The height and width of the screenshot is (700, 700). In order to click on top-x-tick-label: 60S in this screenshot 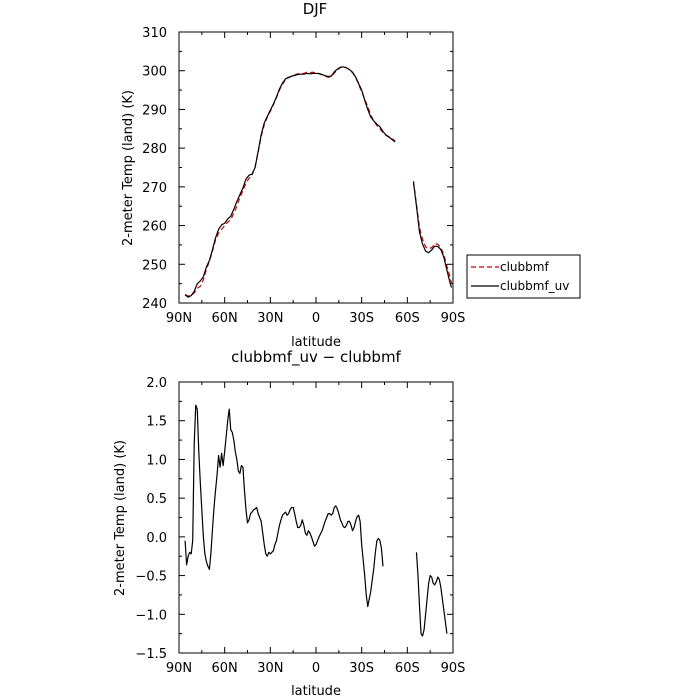, I will do `click(407, 318)`.